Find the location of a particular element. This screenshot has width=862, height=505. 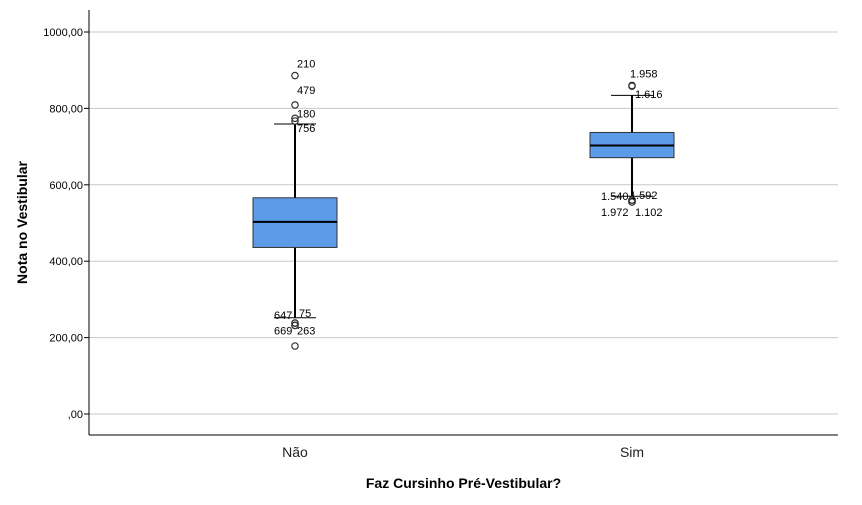

outlier-label: 1.102 is located at coordinates (649, 213).